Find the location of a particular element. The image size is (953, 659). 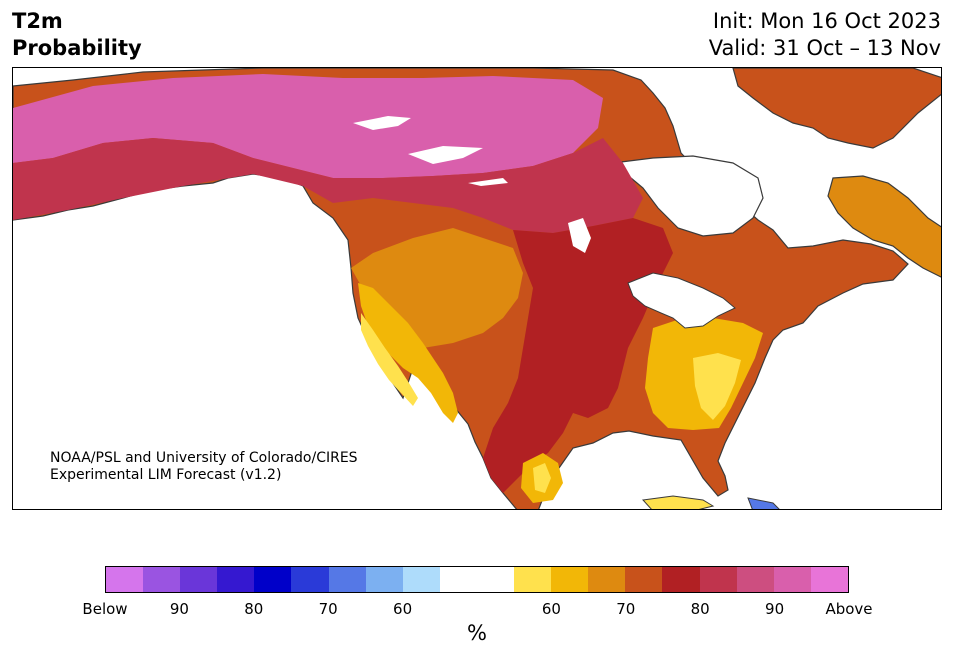

land-labrador is located at coordinates (884, 226).